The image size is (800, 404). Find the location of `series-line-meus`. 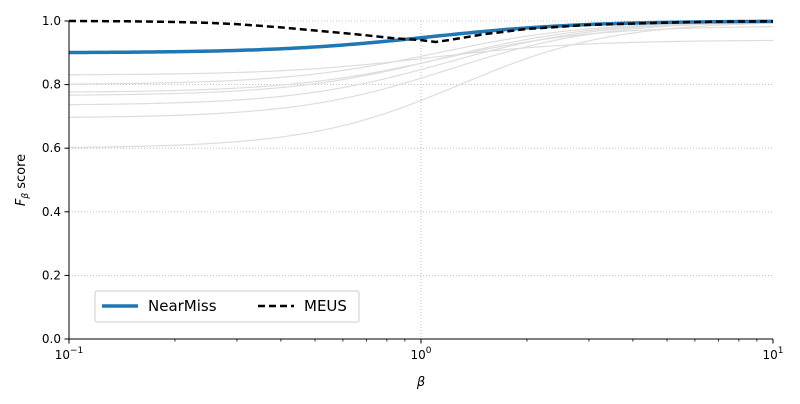

series-line-meus is located at coordinates (421, 31).